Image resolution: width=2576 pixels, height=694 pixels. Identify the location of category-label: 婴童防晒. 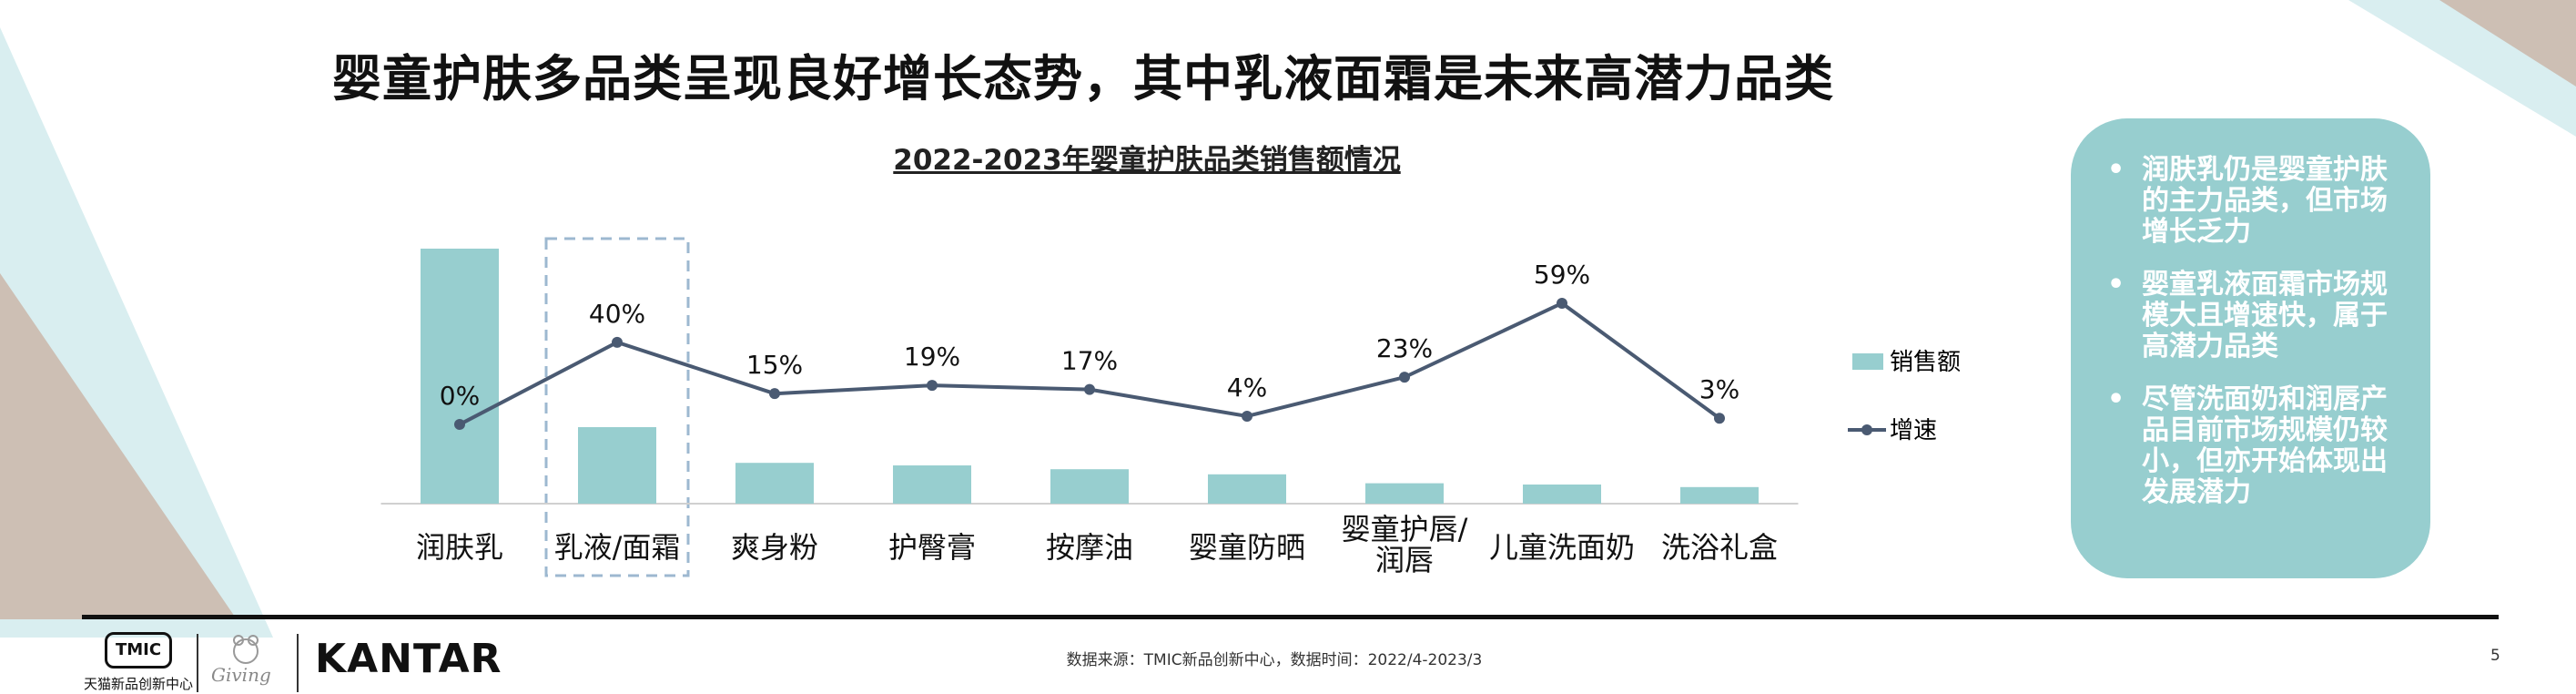
(1247, 547).